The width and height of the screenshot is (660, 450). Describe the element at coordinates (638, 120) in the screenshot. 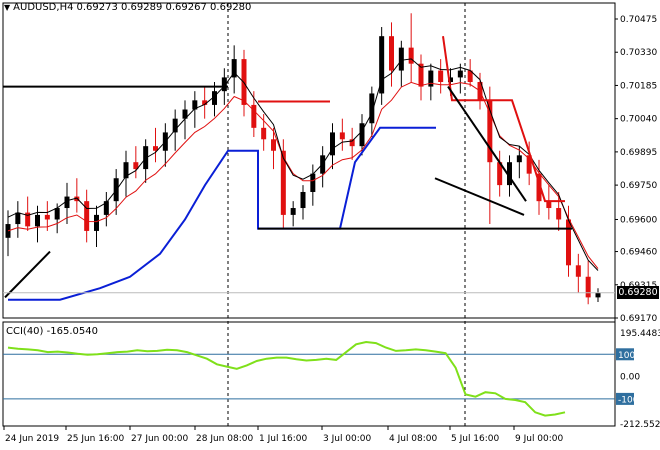

I see `price-label: 0.70040` at that location.